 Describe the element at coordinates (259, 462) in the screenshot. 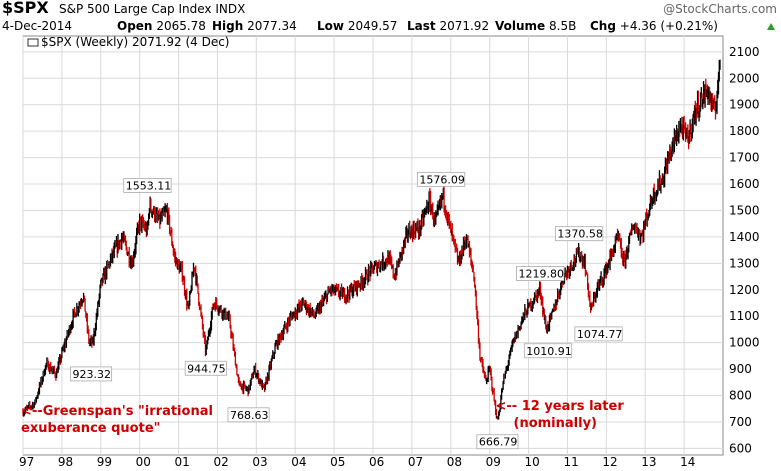

I see `x-tick-label: 03` at that location.